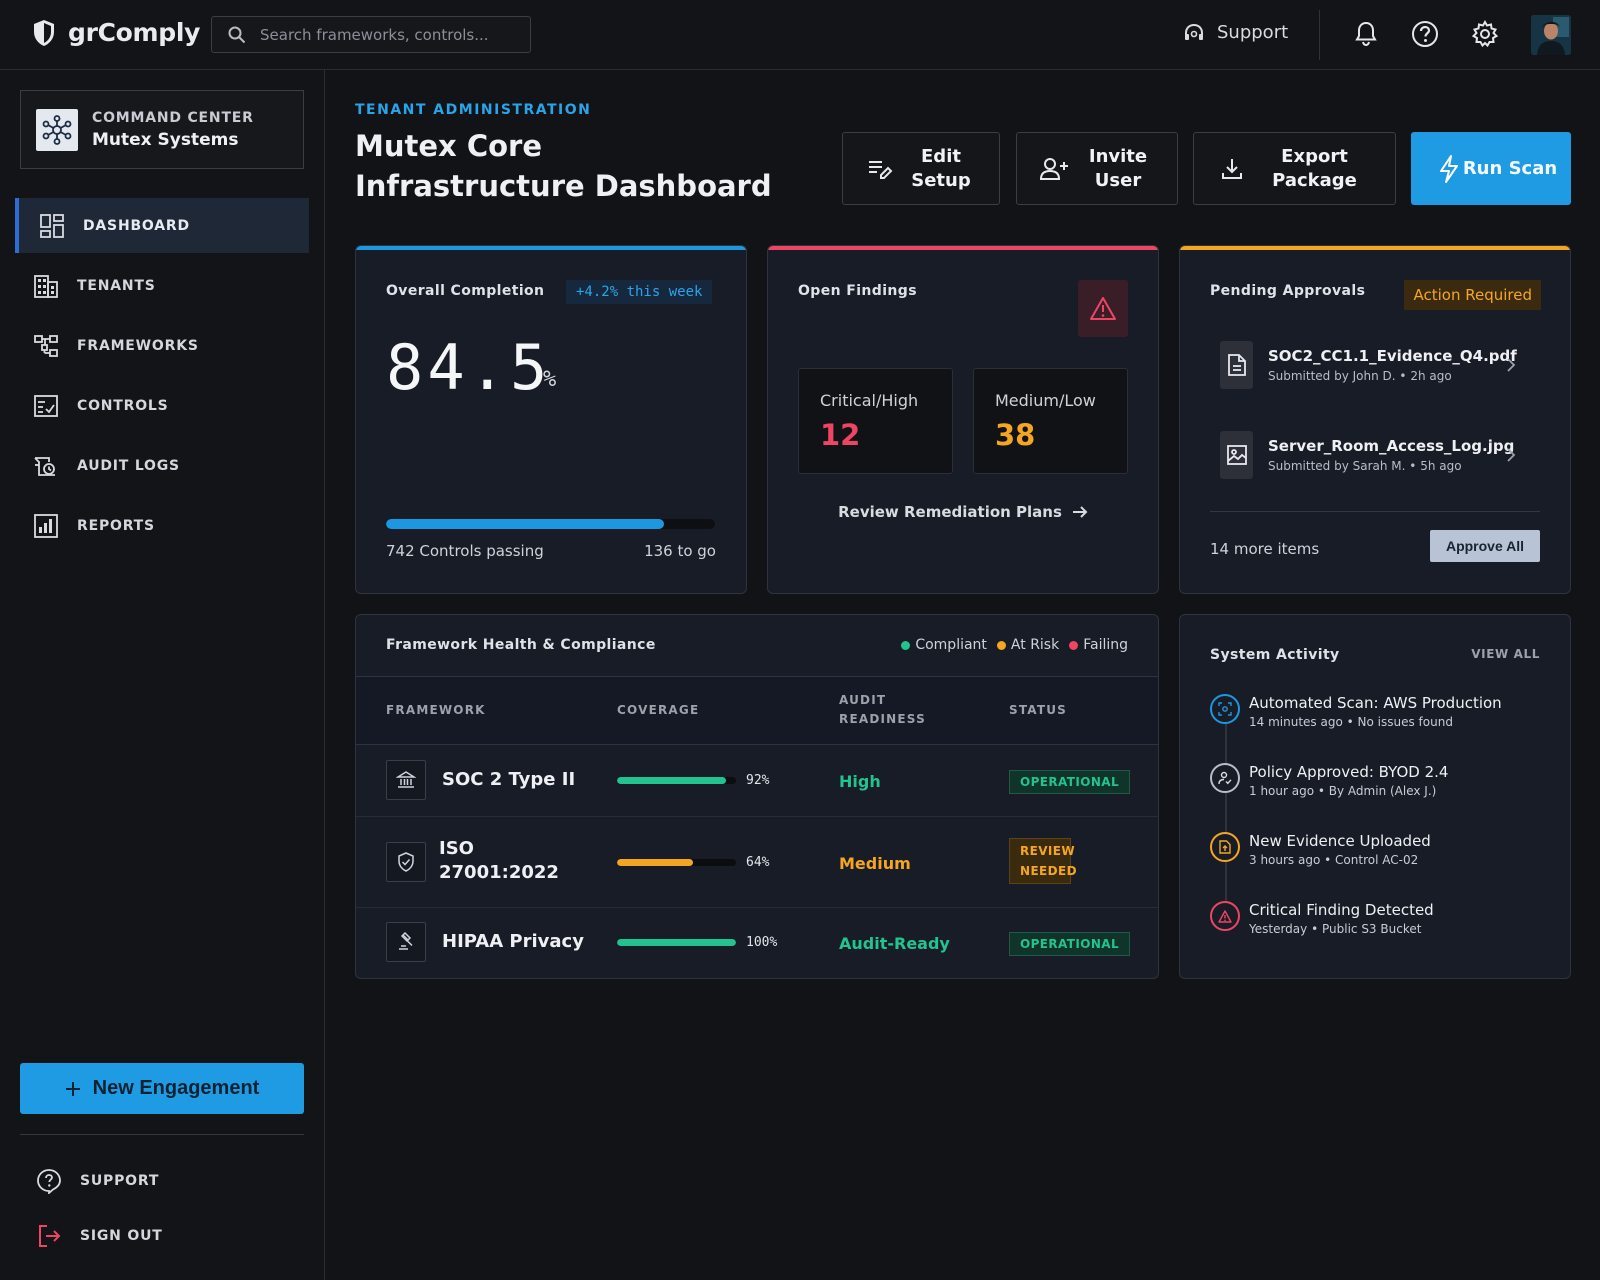 The height and width of the screenshot is (1280, 1600). I want to click on search-input, so click(385, 34).